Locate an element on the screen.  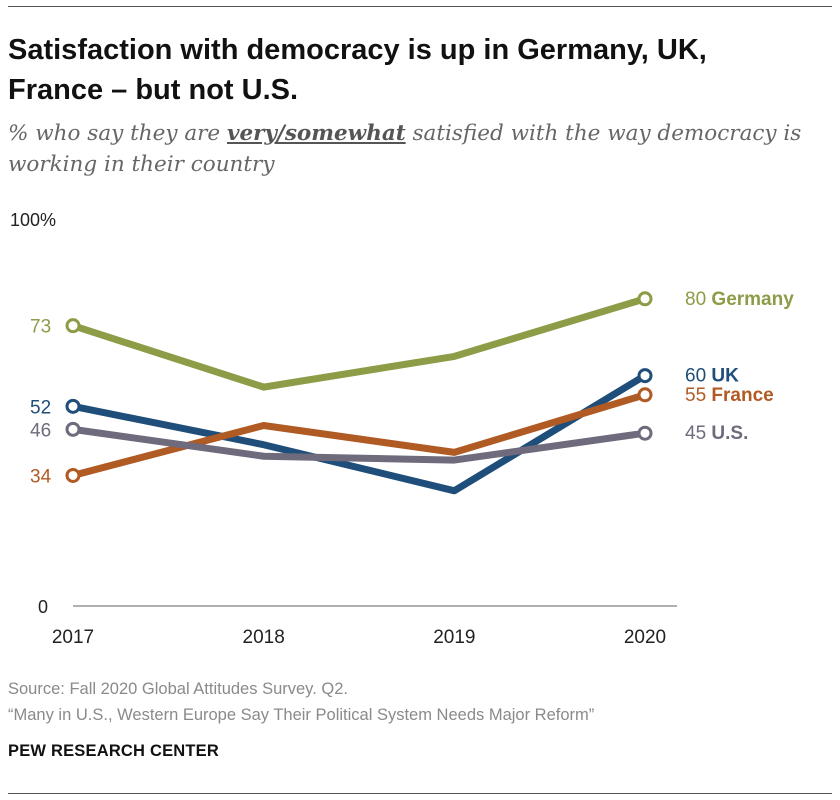
end-value-germany: 80 is located at coordinates (698, 299).